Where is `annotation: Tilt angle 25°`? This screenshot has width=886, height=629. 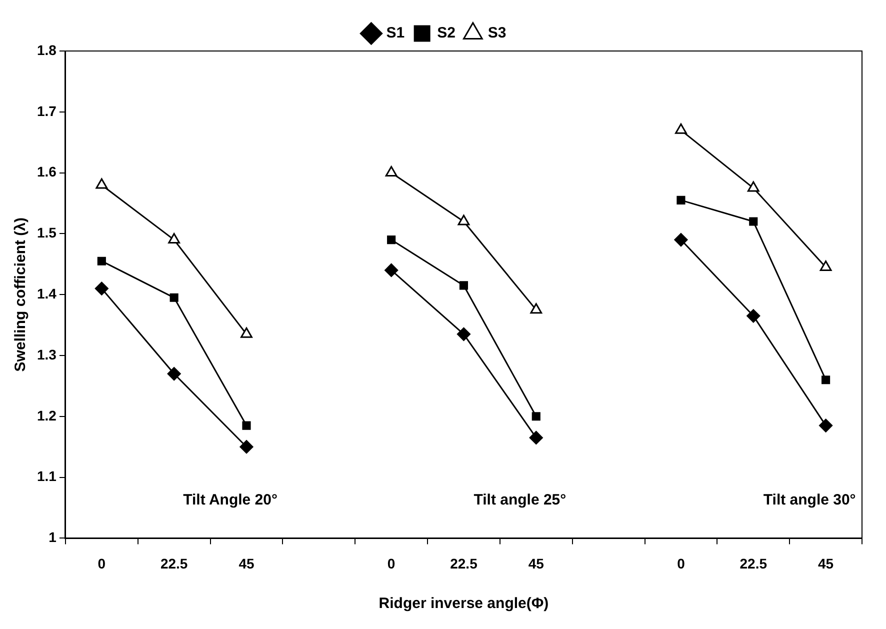
annotation: Tilt angle 25° is located at coordinates (520, 499).